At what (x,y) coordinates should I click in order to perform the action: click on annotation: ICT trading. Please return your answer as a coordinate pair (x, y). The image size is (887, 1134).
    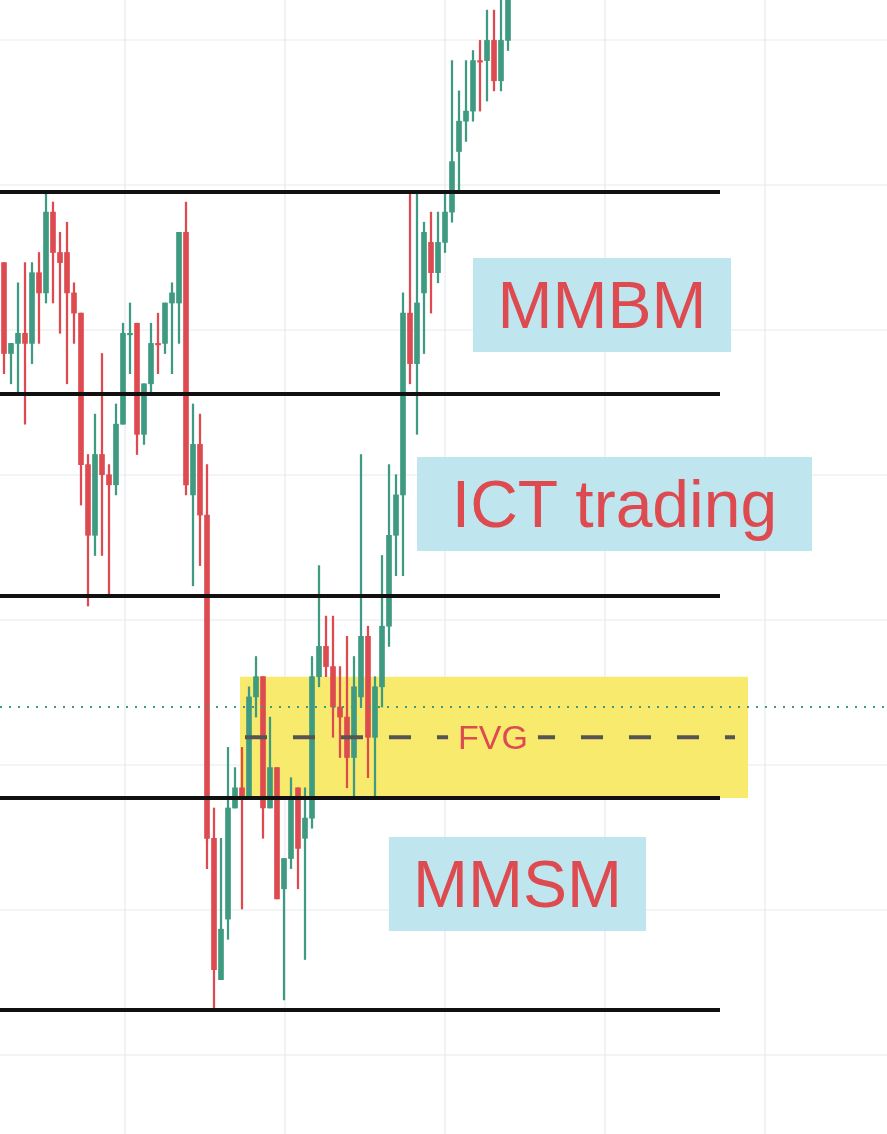
    Looking at the image, I should click on (614, 504).